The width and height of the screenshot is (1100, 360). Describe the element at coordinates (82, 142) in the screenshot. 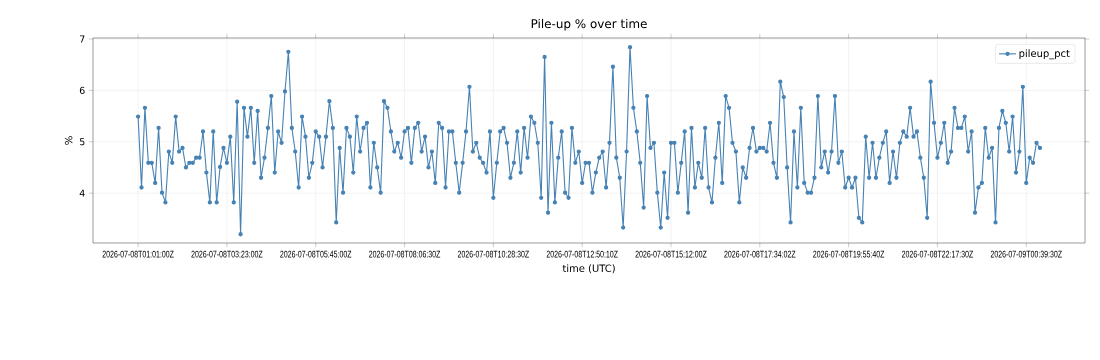

I see `y-tick-label: 5` at that location.